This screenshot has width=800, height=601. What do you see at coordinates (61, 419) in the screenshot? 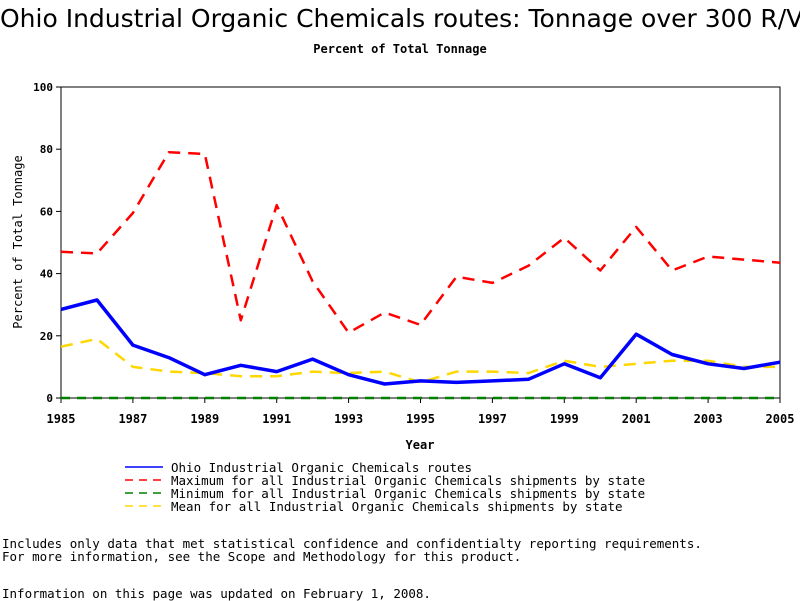
I see `x-tick-label: 1985` at bounding box center [61, 419].